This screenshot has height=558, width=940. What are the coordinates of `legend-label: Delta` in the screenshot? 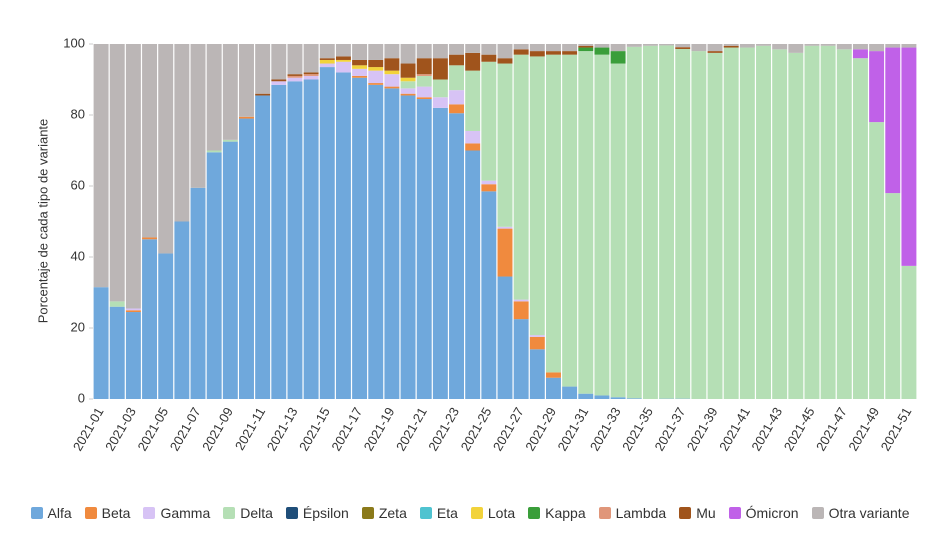 It's located at (256, 513).